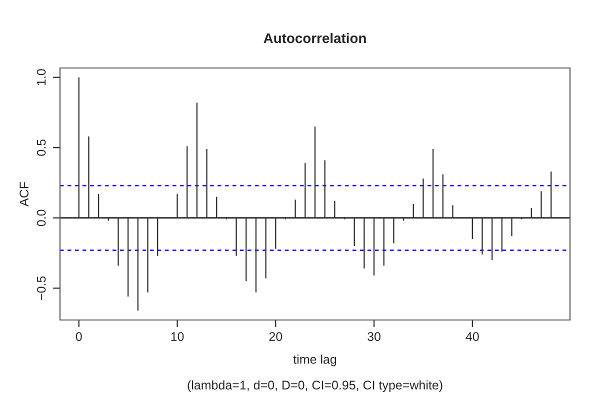  I want to click on y-tick-label: 0.0, so click(41, 218).